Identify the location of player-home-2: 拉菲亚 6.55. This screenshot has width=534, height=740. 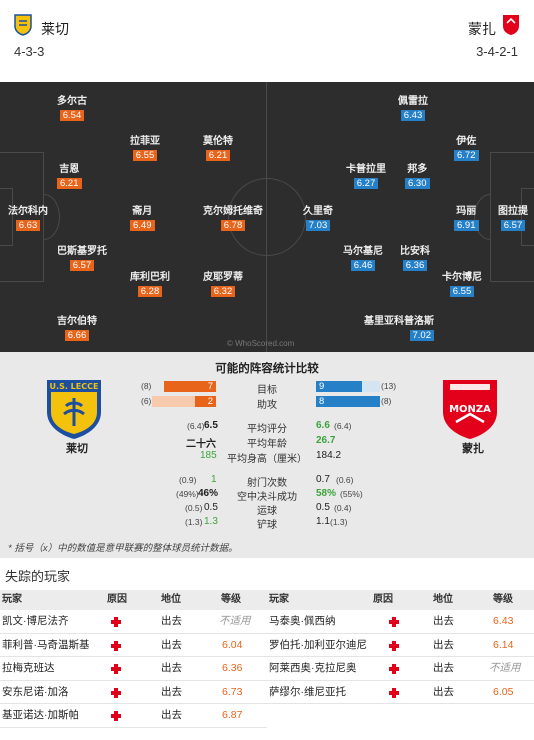
(145, 148).